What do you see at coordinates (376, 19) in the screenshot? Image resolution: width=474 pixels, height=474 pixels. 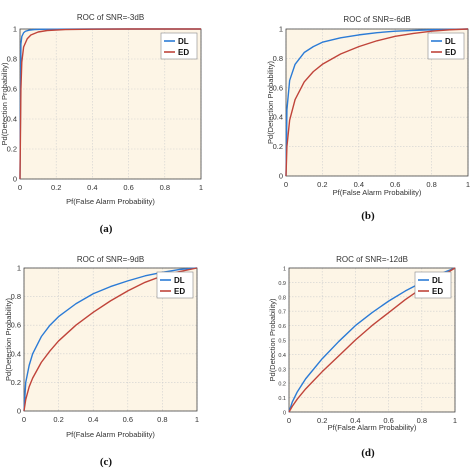 I see `panel-title: ROC of SNR=-6dB` at bounding box center [376, 19].